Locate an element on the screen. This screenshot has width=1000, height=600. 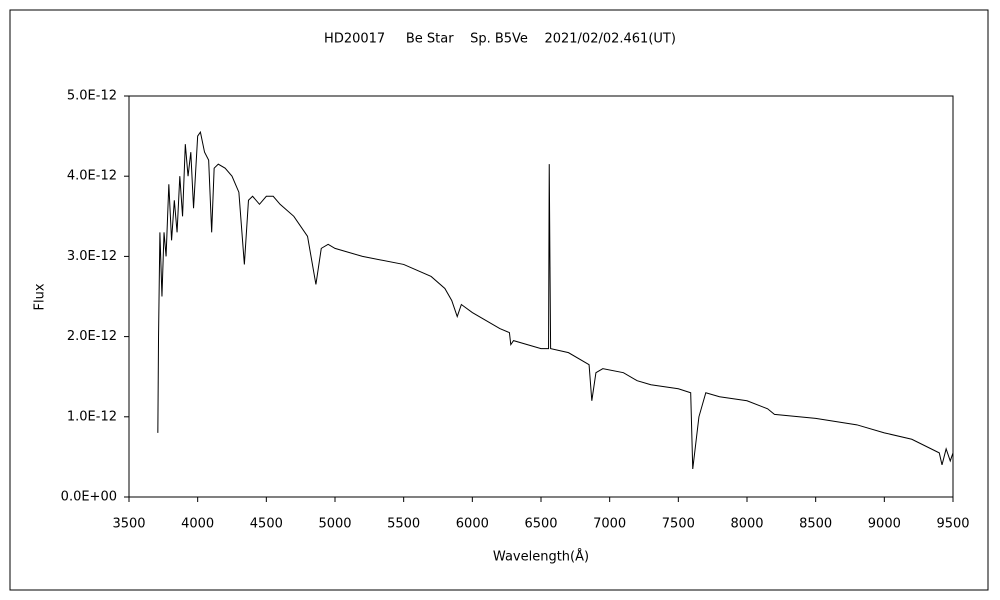
y-tick-label: 5.0E-12 is located at coordinates (92, 96).